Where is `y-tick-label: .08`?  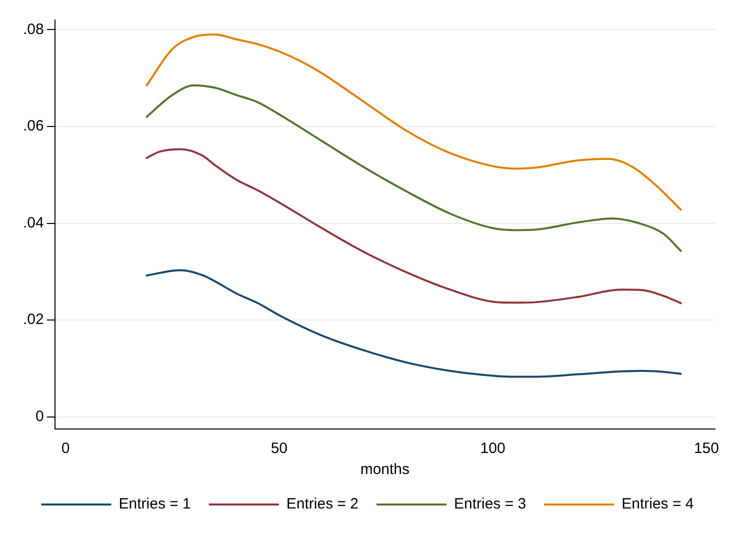
y-tick-label: .08 is located at coordinates (33, 29).